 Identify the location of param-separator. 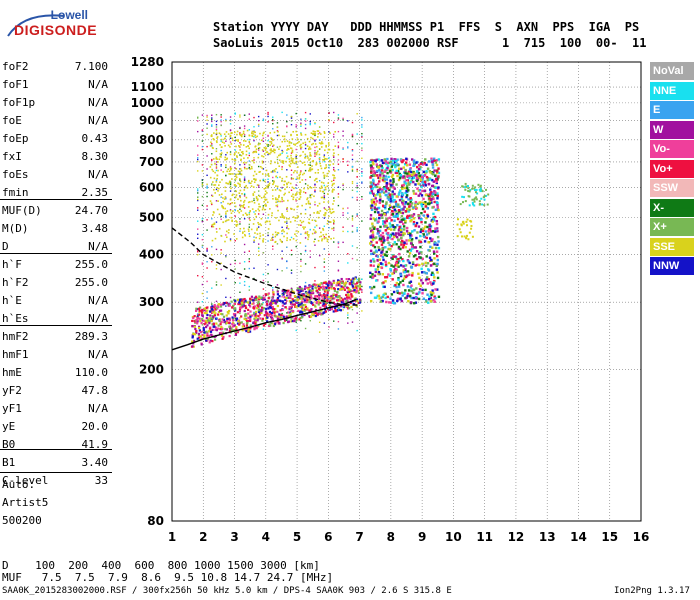
(56, 199).